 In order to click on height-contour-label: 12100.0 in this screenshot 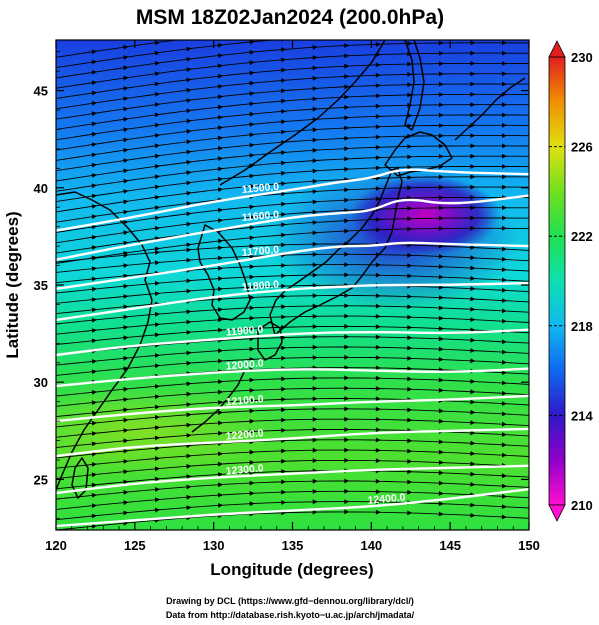, I will do `click(244, 400)`.